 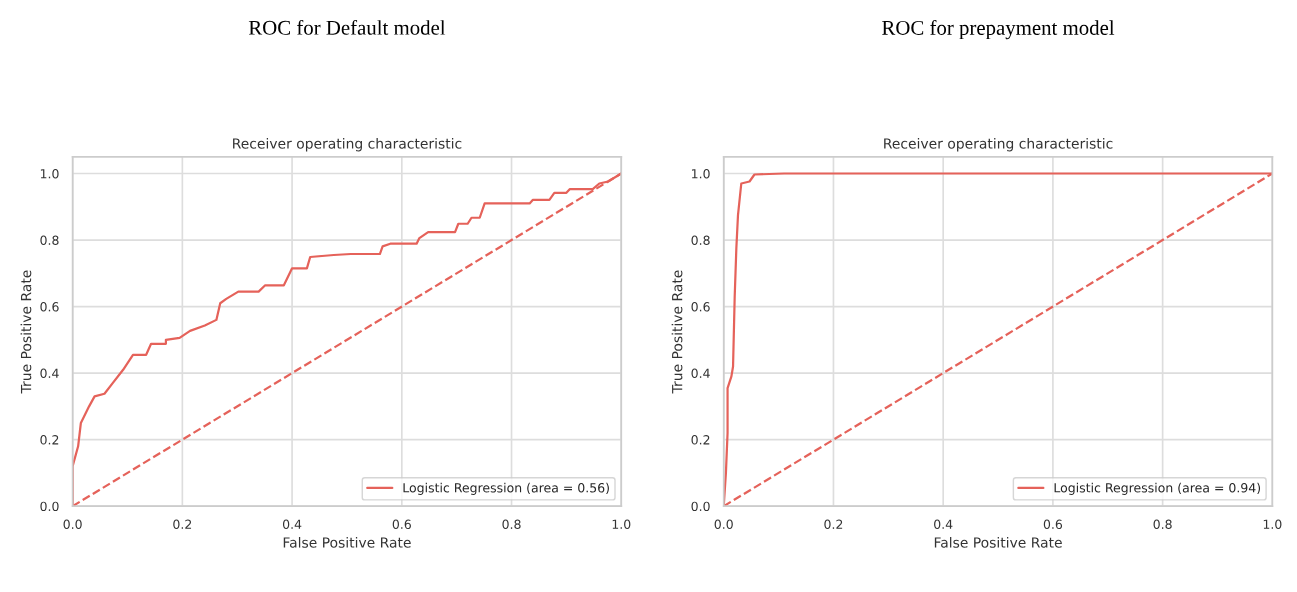 I want to click on legend-label: Logistic Regression (area = 0.94), so click(x=1157, y=488).